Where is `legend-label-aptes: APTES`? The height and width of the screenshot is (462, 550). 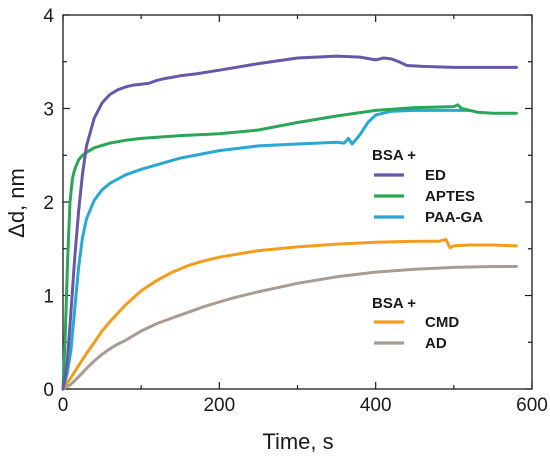 legend-label-aptes: APTES is located at coordinates (450, 196).